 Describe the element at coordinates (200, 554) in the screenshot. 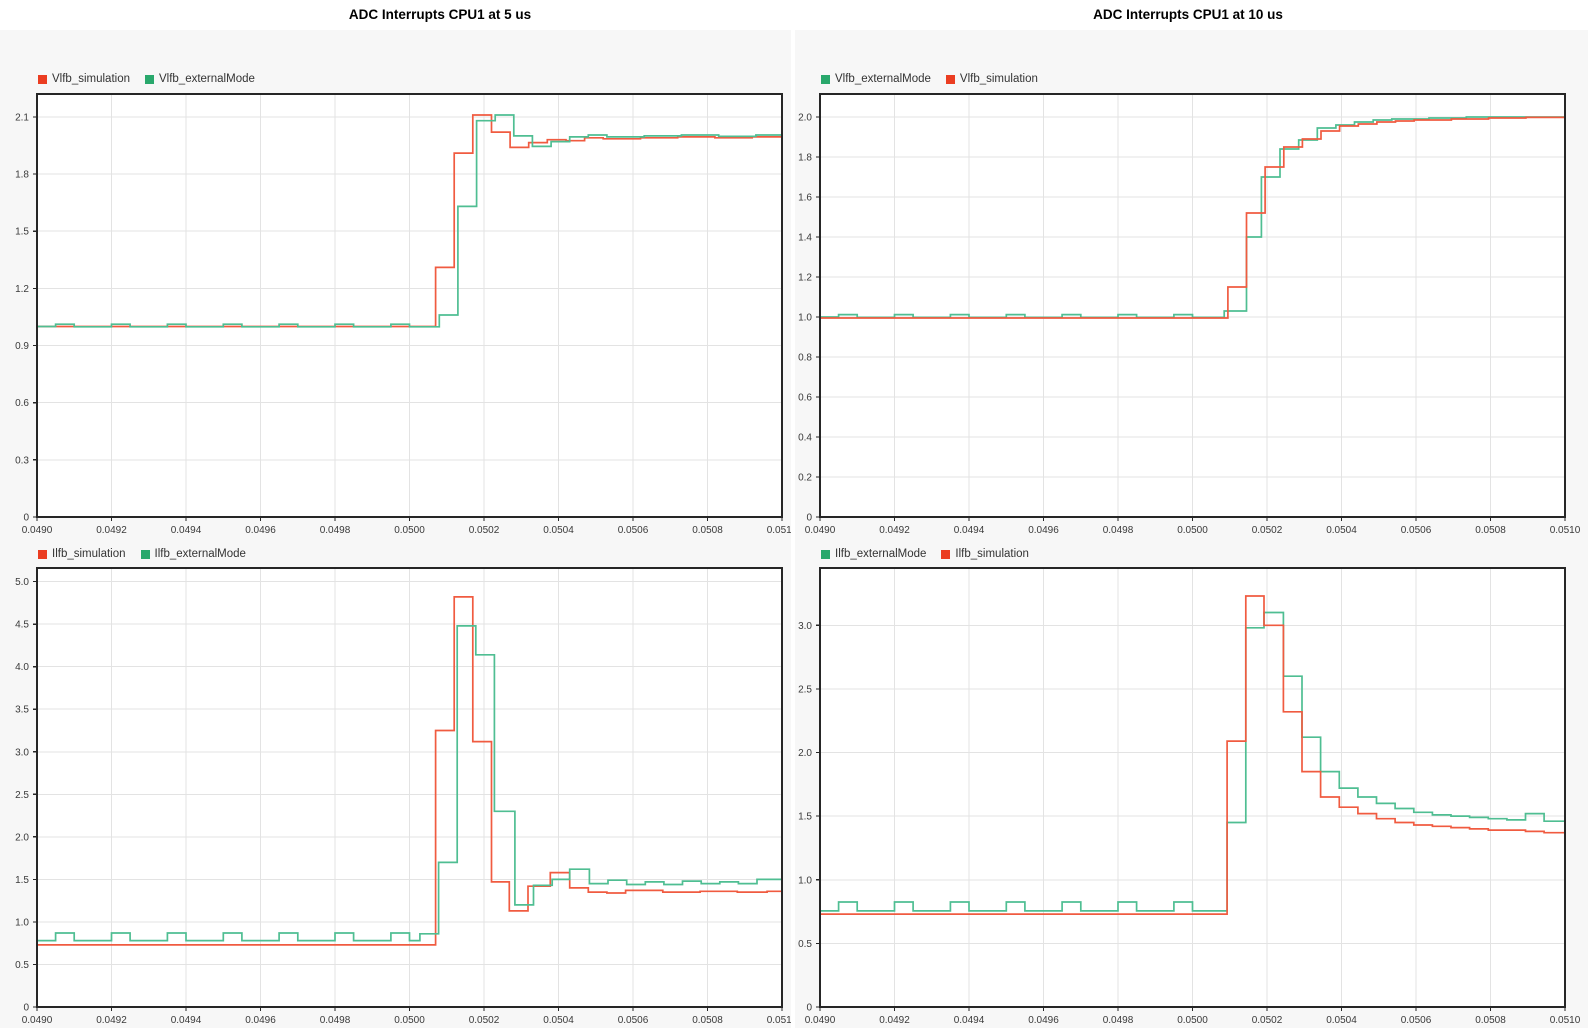

I see `legend-label: Ilfb_externalMode` at that location.